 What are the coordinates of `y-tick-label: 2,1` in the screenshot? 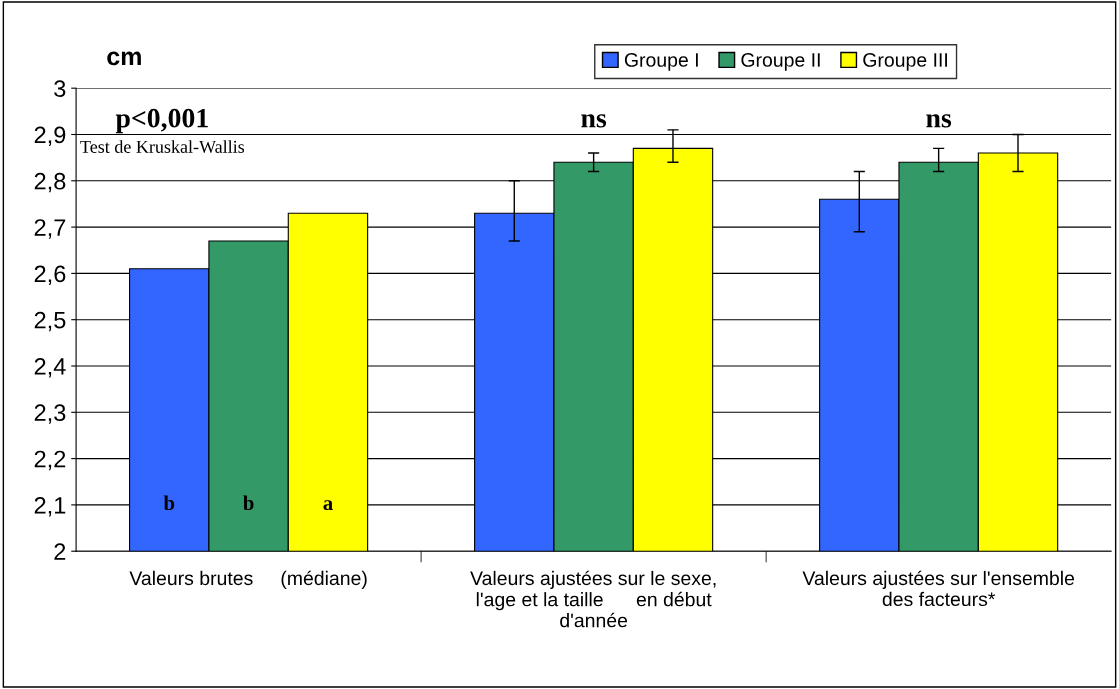 It's located at (50, 506).